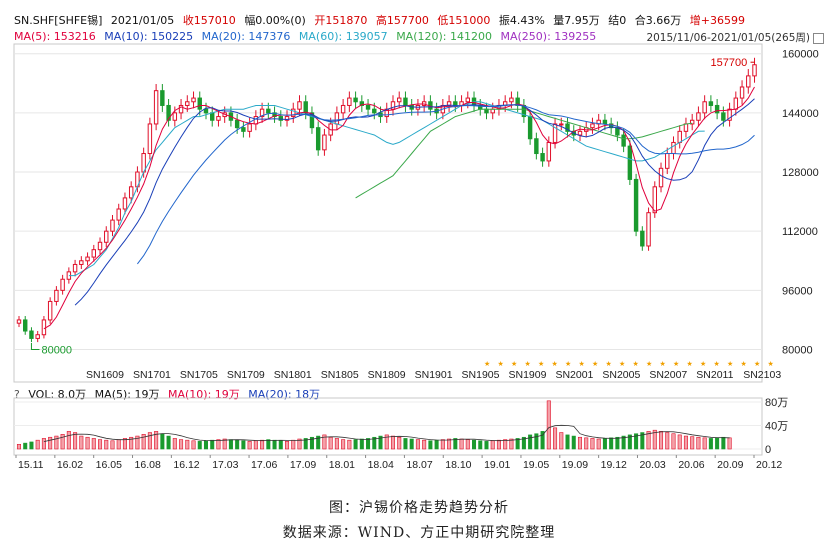  Describe the element at coordinates (264, 465) in the screenshot. I see `date-tick-label: 17.06` at that location.